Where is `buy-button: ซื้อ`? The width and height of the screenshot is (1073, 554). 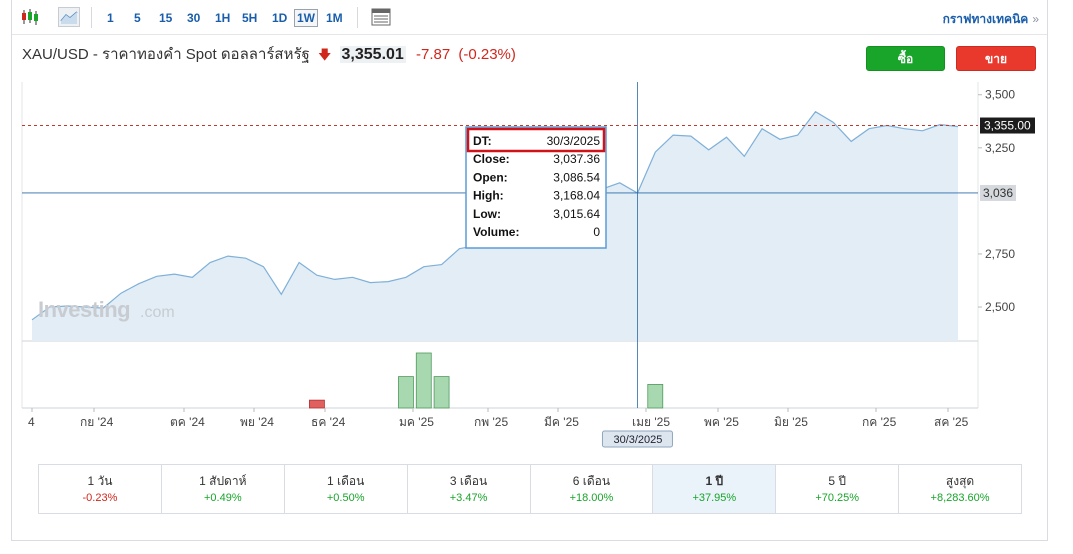
buy-button: ซื้อ is located at coordinates (905, 58).